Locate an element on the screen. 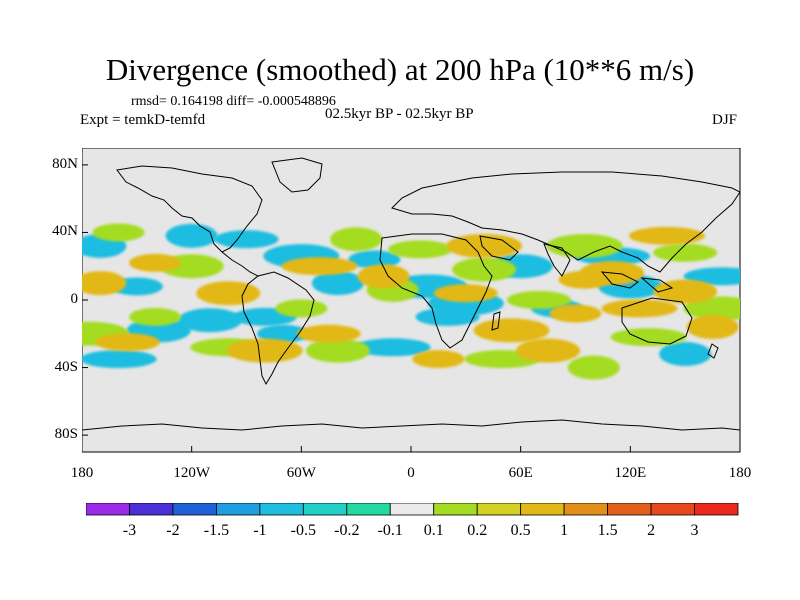 This screenshot has height=600, width=800. latitude-label: 80N is located at coordinates (65, 163).